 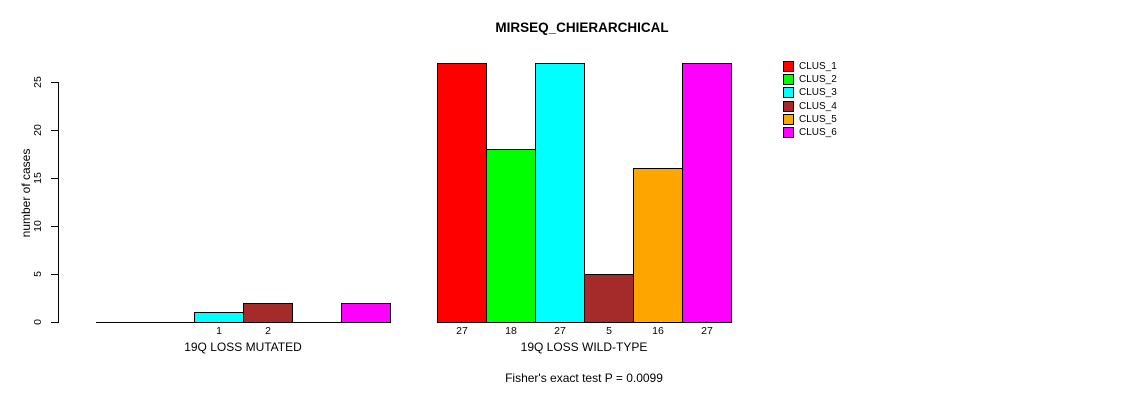 What do you see at coordinates (818, 119) in the screenshot?
I see `legend-label-clus-5: CLUS_5` at bounding box center [818, 119].